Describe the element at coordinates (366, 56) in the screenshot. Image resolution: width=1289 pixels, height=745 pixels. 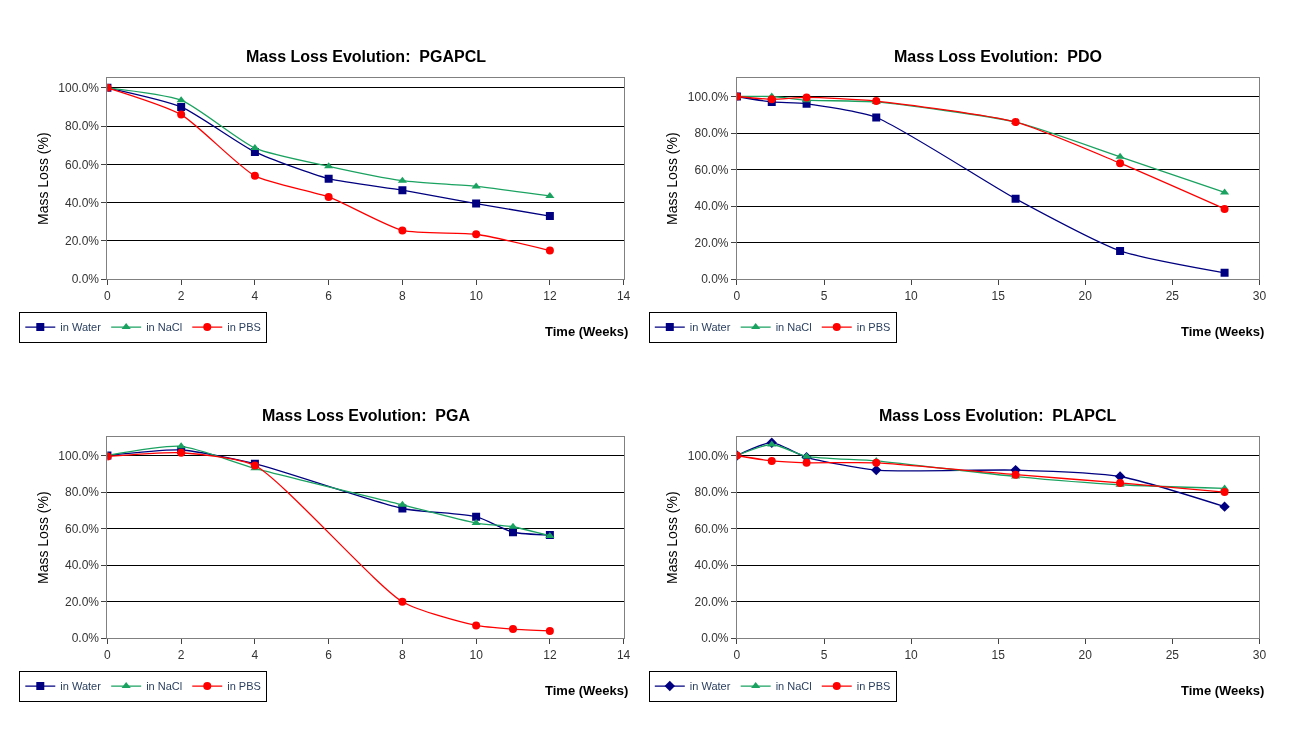
I see `chart-title: Mass Loss Evolution: PGAPCL` at that location.